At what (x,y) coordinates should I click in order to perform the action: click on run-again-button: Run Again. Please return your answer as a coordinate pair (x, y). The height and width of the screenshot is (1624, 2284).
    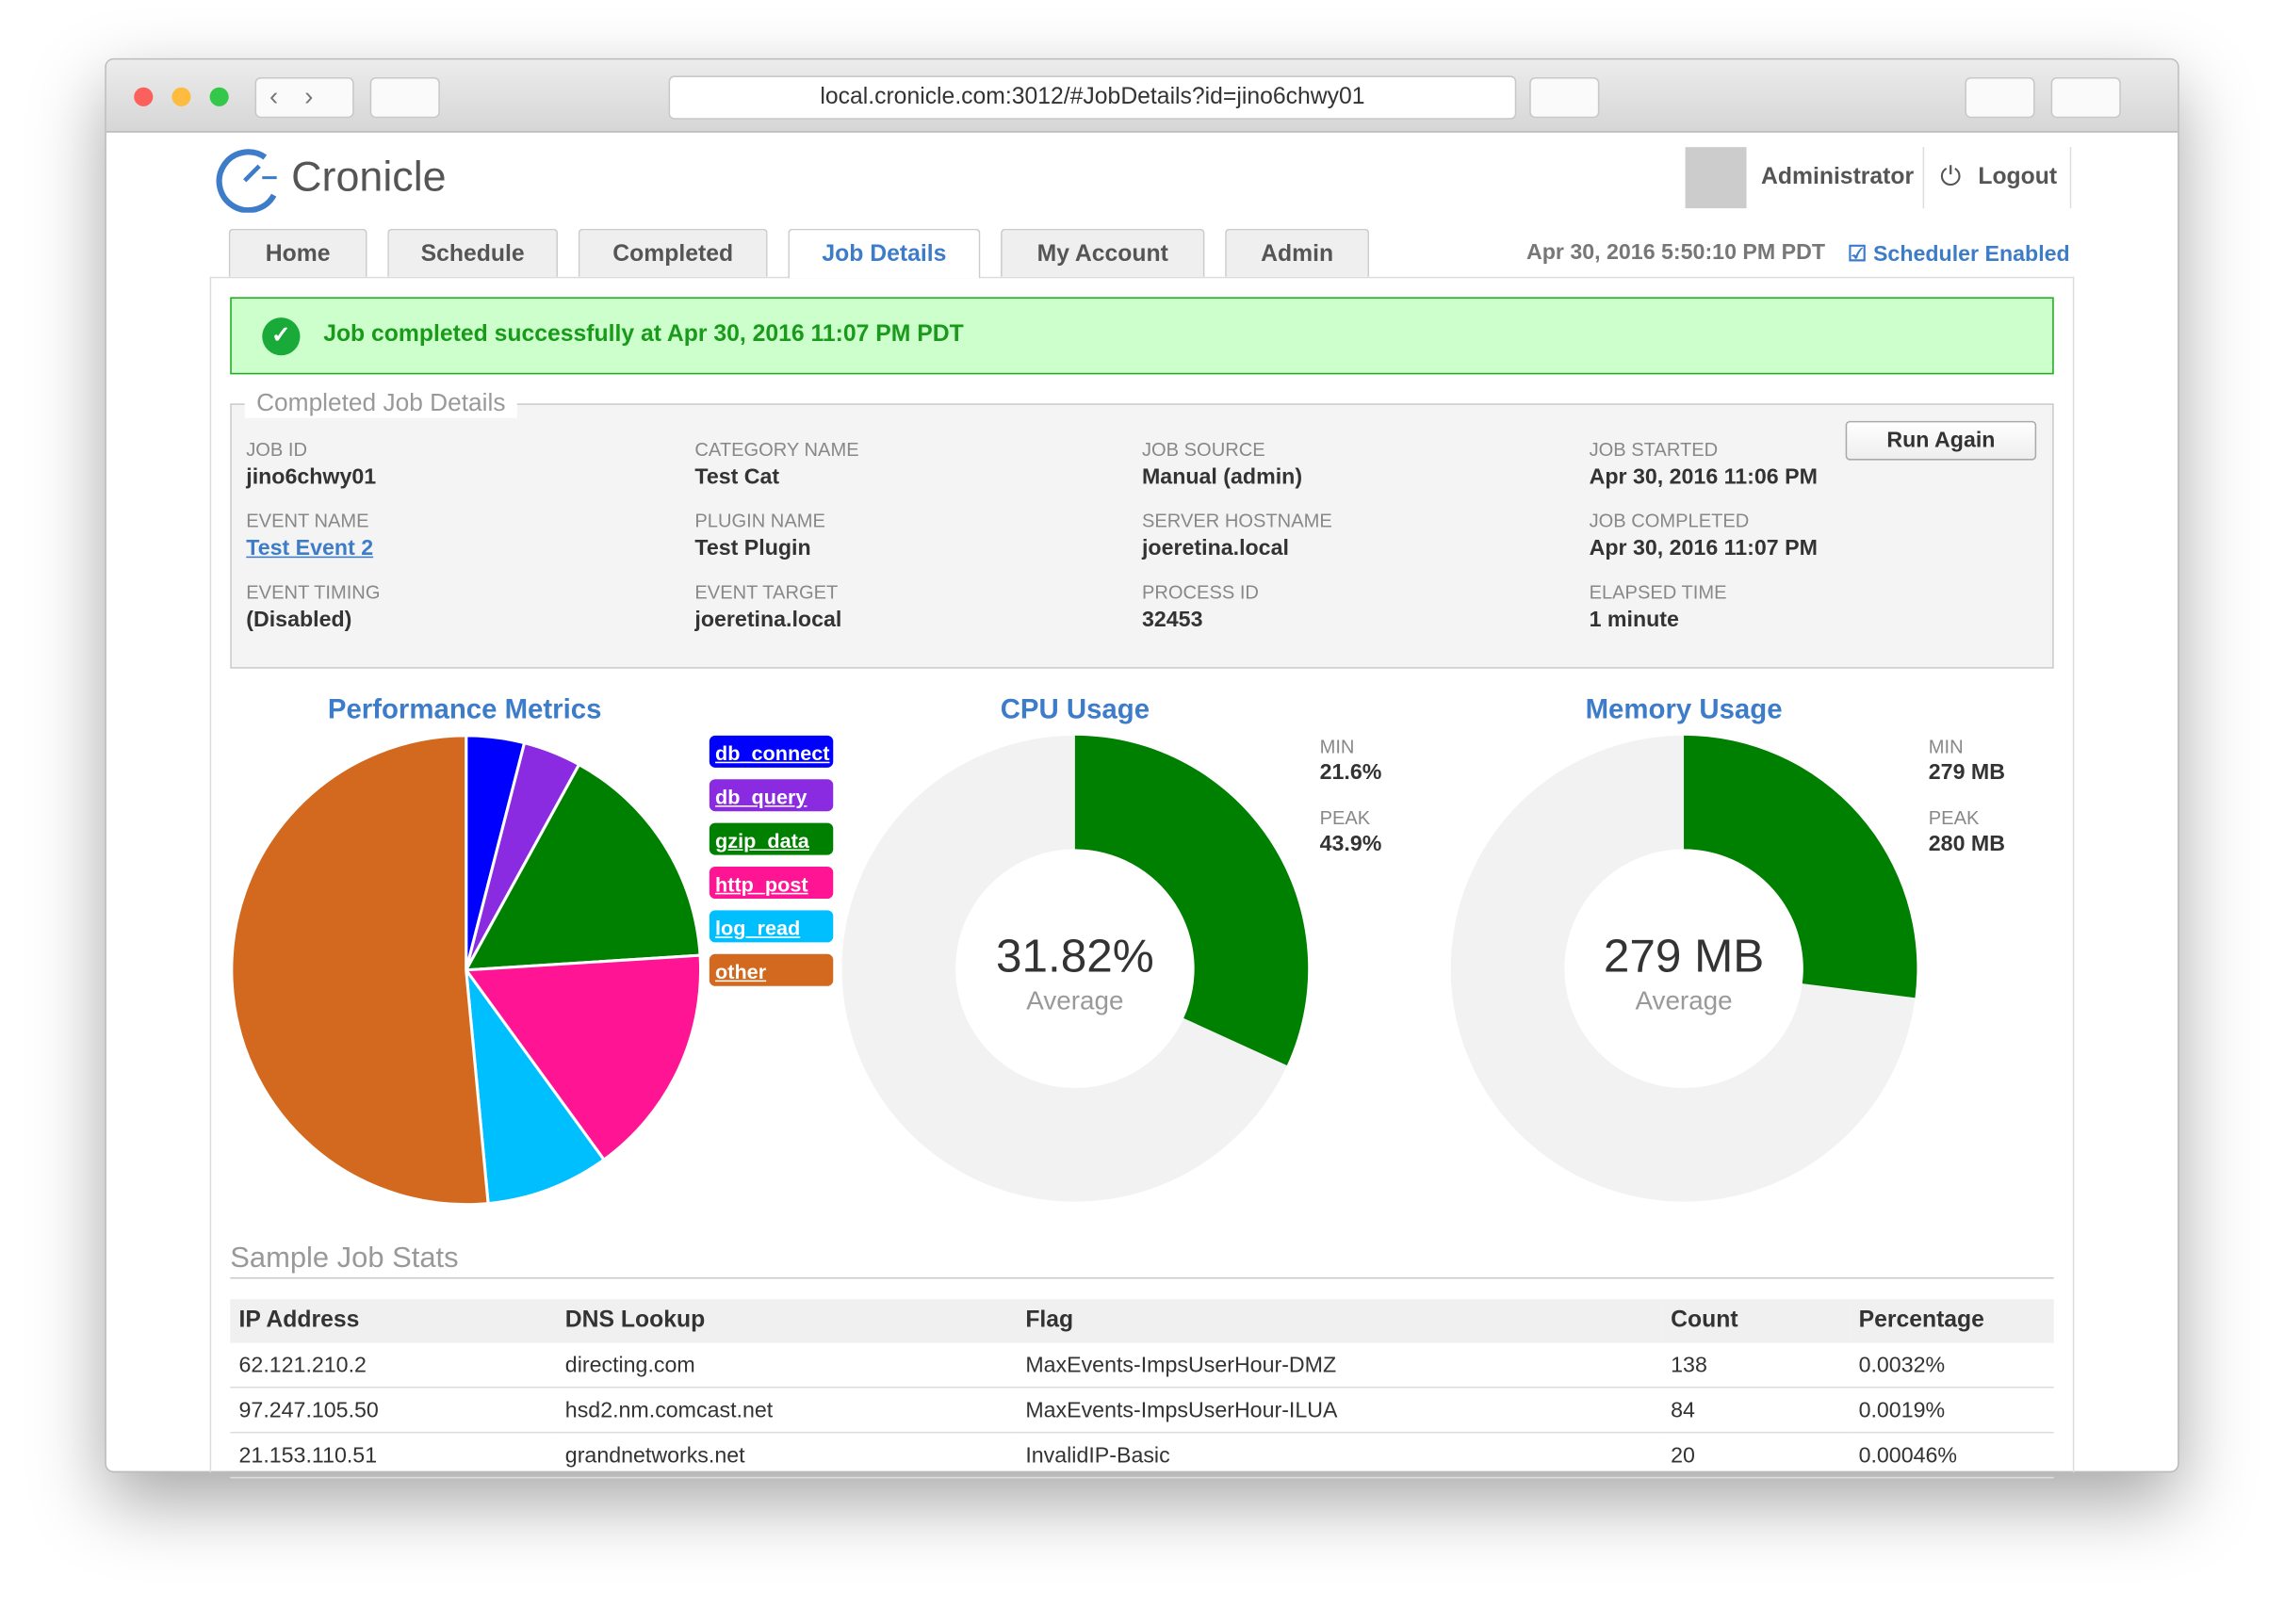
    Looking at the image, I should click on (1941, 440).